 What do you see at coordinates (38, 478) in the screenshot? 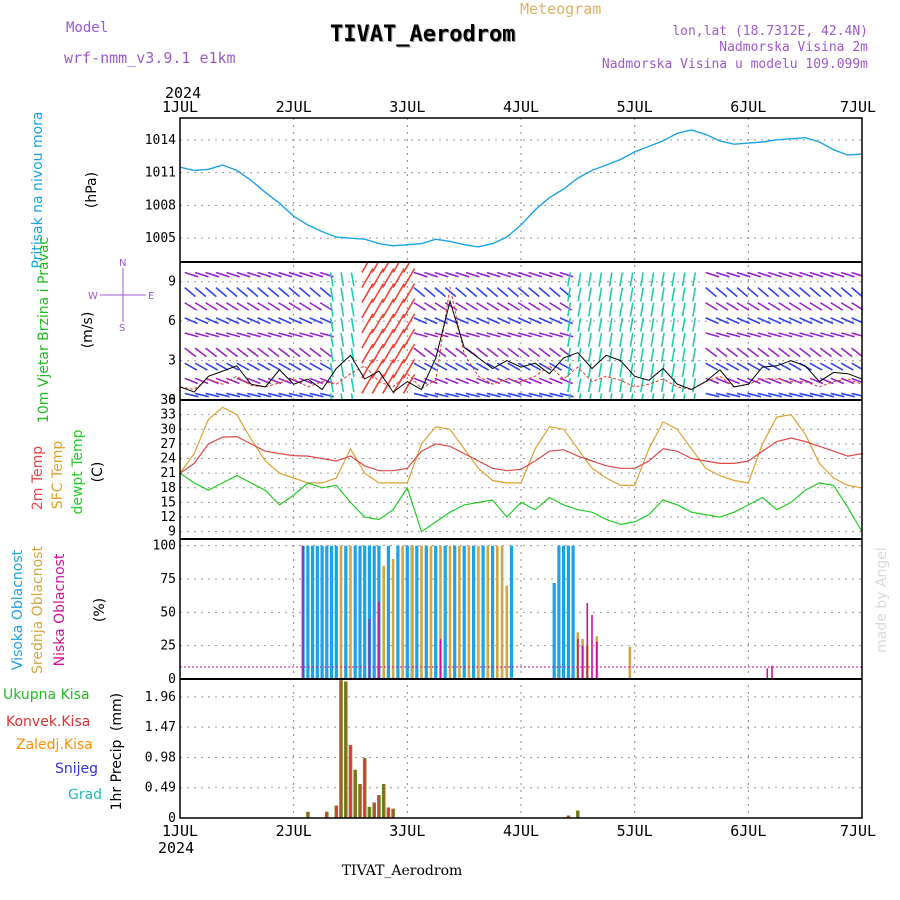
I see `t2m-title: 2m Temp` at bounding box center [38, 478].